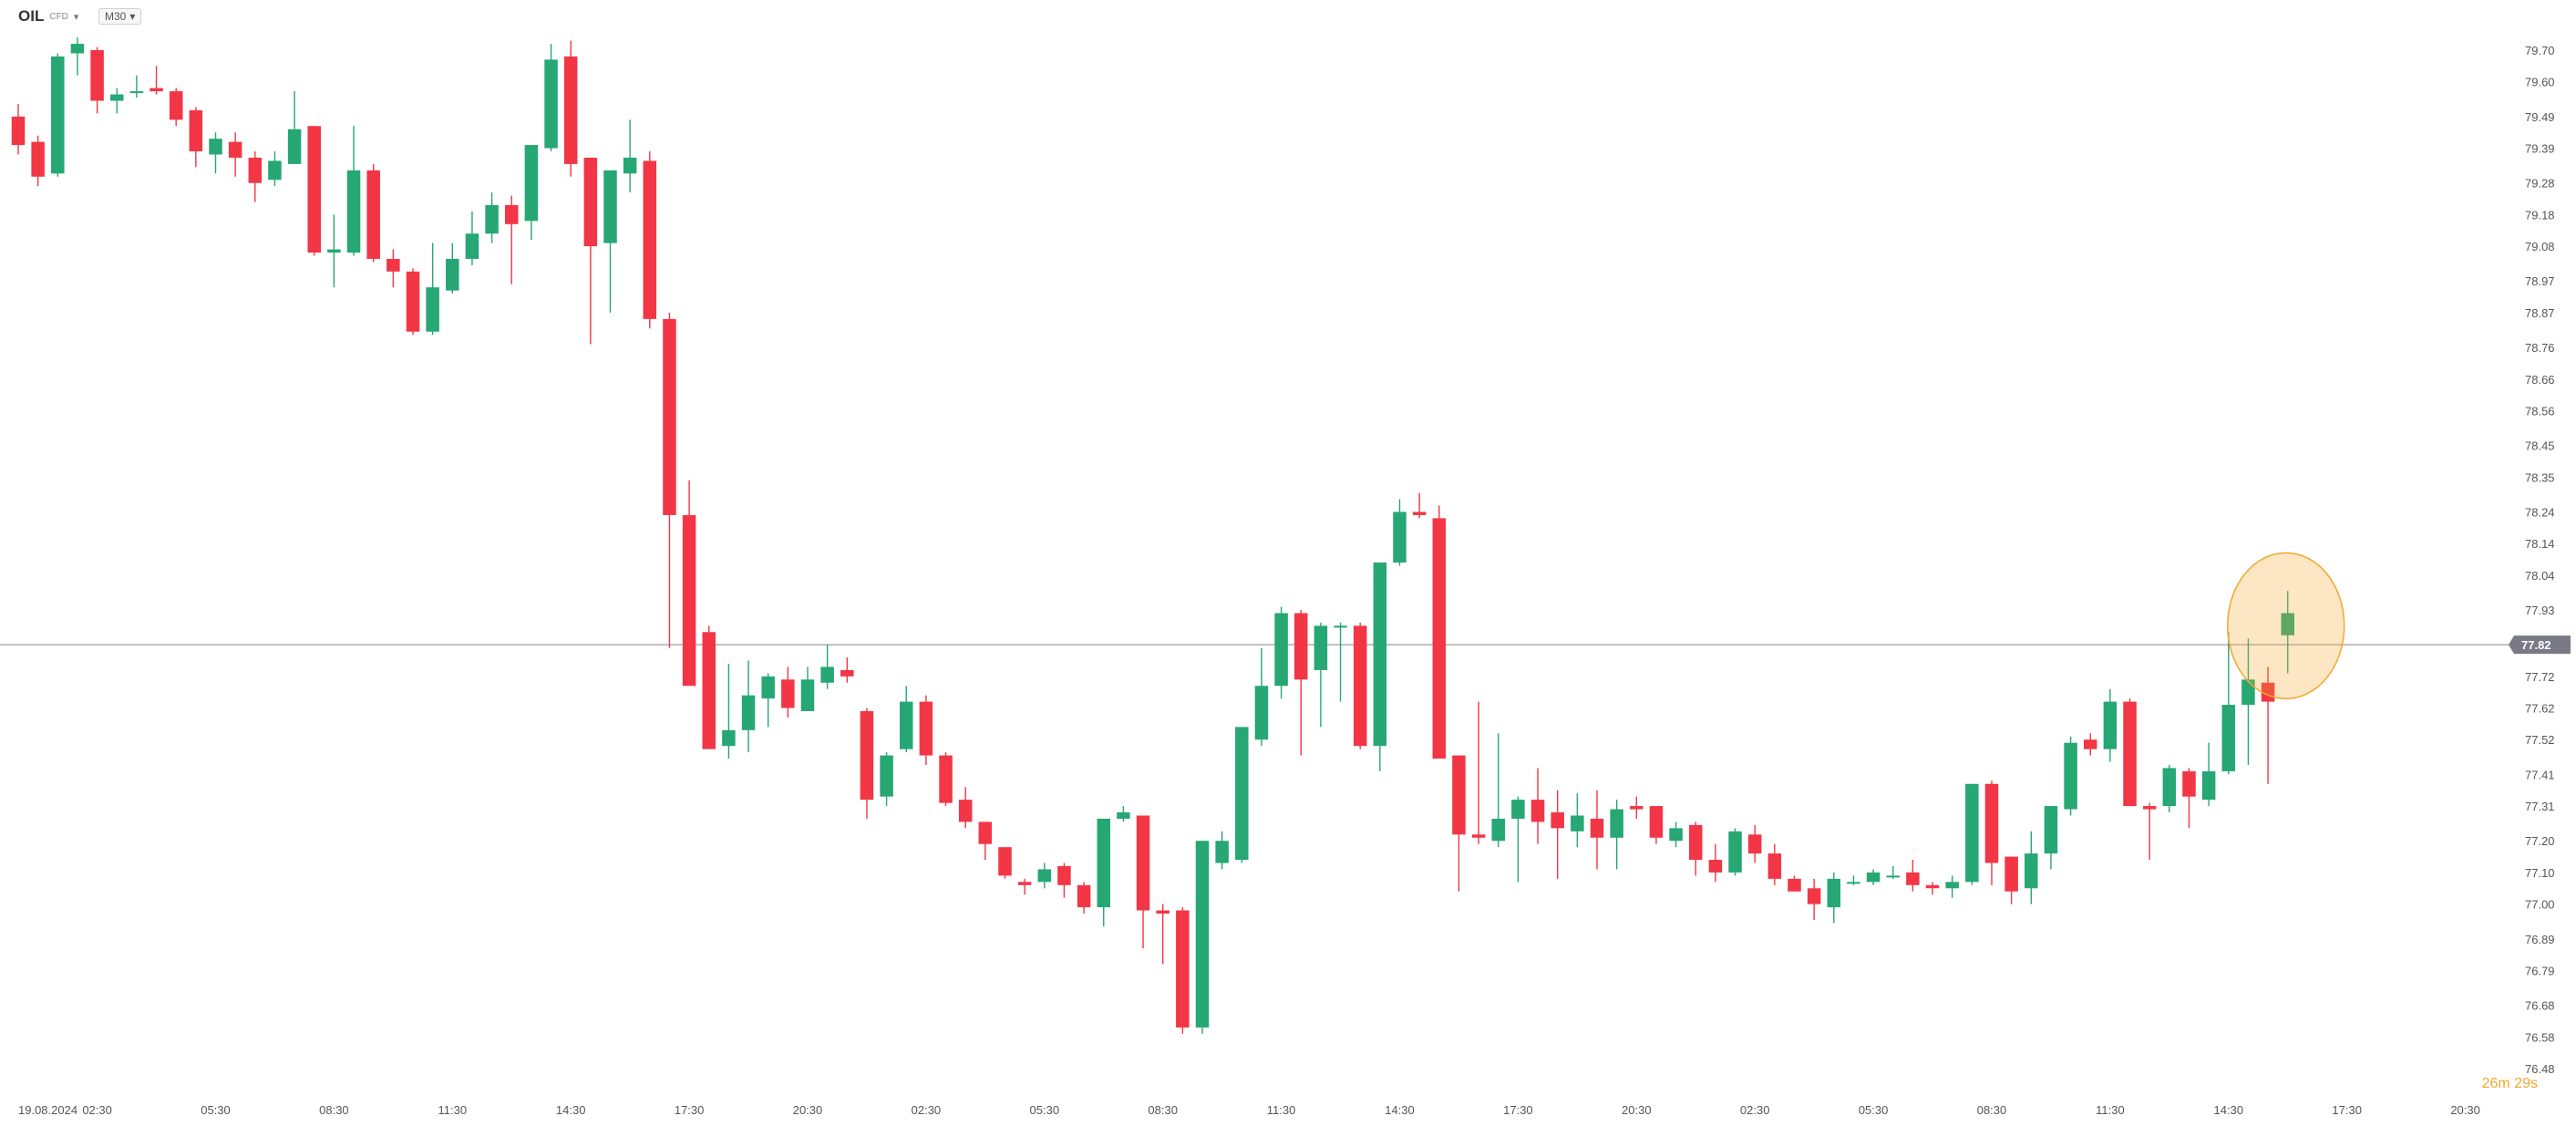  Describe the element at coordinates (2540, 184) in the screenshot. I see `y-tick-label: 79.28` at that location.